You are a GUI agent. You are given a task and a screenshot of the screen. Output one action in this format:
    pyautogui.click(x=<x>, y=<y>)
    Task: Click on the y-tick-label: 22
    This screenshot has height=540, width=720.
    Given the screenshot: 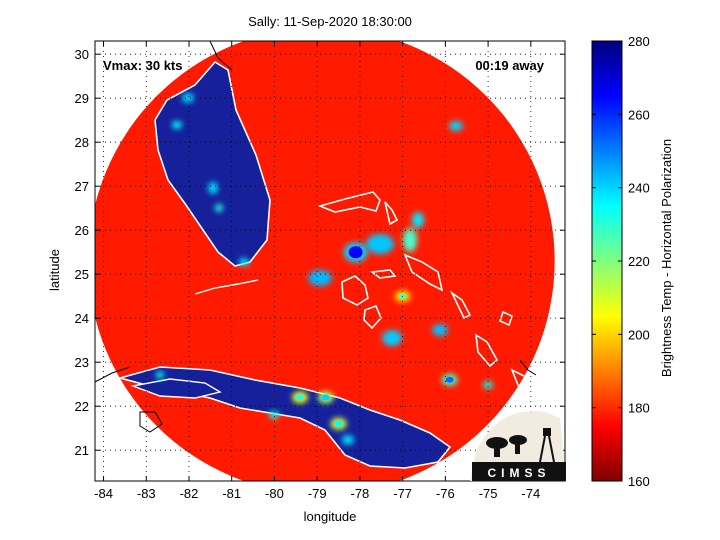 What is the action you would take?
    pyautogui.click(x=82, y=406)
    